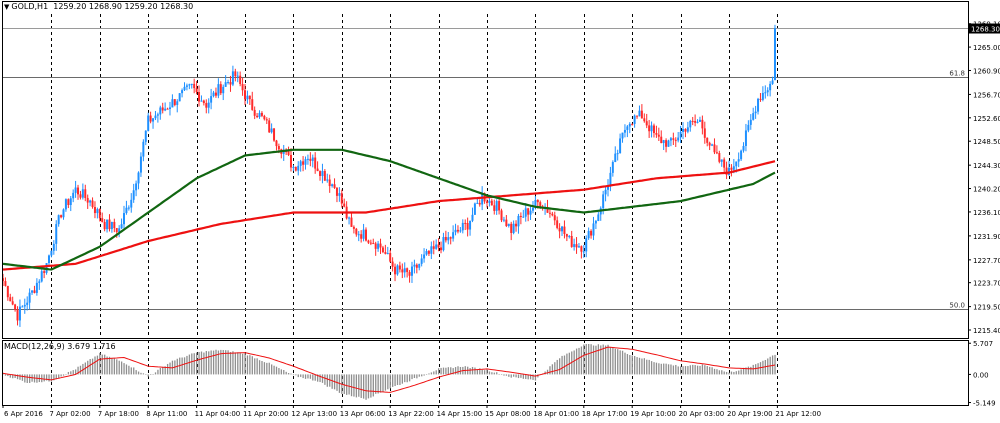 The height and width of the screenshot is (423, 1000). Describe the element at coordinates (460, 414) in the screenshot. I see `time-tick-label: 14 Apr 15:00` at that location.